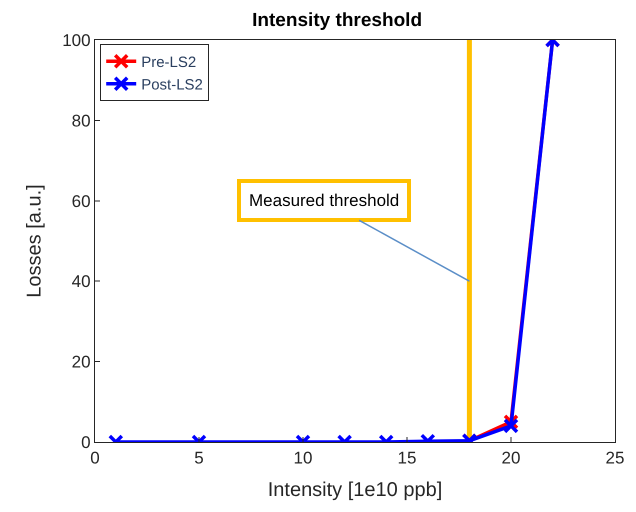 The image size is (636, 512). Describe the element at coordinates (407, 458) in the screenshot. I see `x-tick-label: 15` at that location.